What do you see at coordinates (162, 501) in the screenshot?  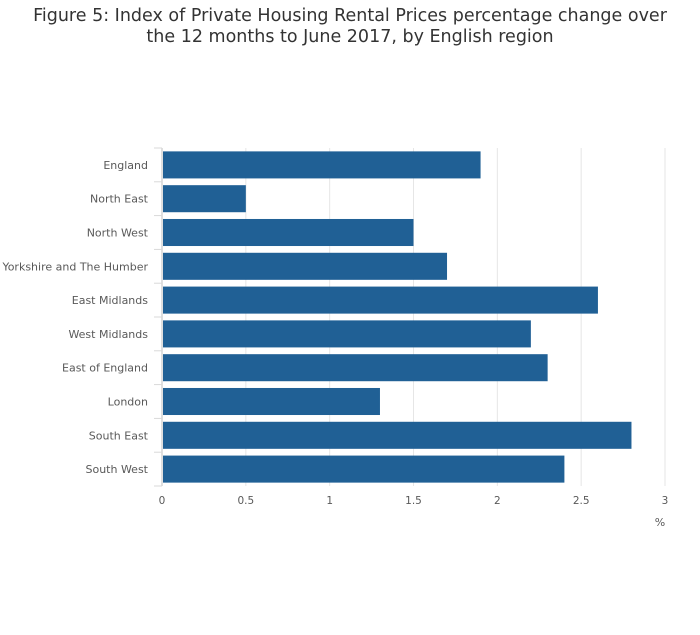 I see `x-tick-label: 0` at bounding box center [162, 501].